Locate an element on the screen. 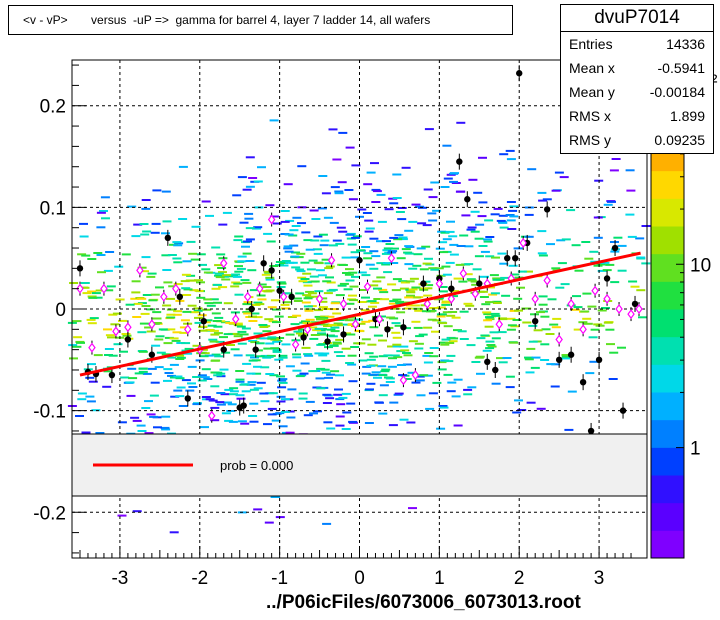  palette-swatch is located at coordinates (667, 350).